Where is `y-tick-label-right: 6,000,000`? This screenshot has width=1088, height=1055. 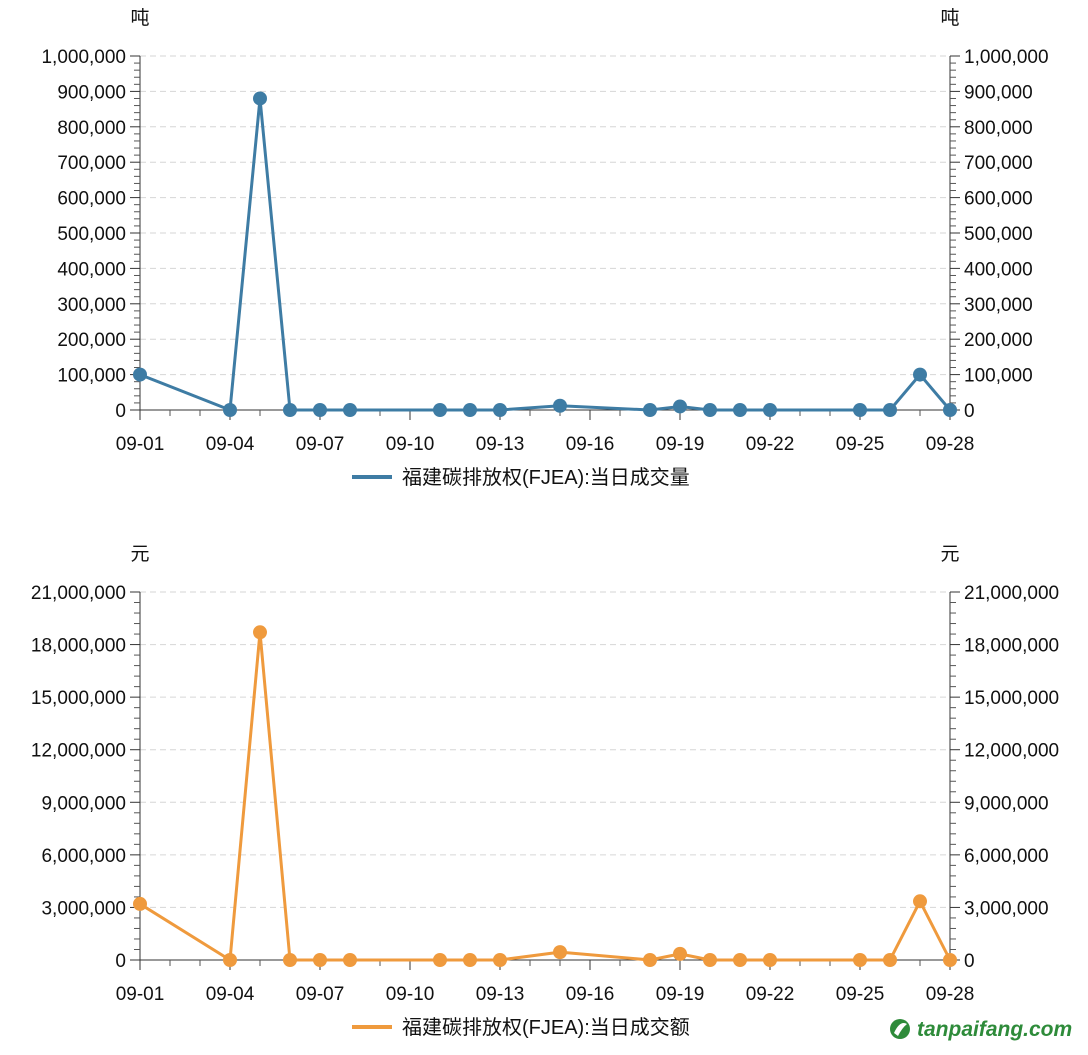
y-tick-label-right: 6,000,000 is located at coordinates (1006, 856).